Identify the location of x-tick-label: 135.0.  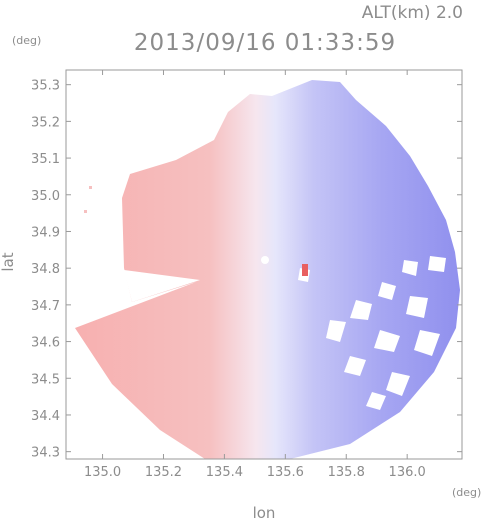
(102, 472).